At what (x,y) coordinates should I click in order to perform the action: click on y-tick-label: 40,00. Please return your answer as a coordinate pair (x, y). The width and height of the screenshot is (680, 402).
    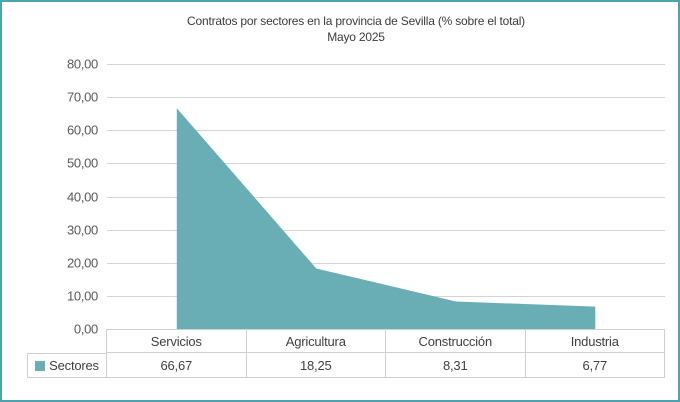
    Looking at the image, I should click on (82, 196).